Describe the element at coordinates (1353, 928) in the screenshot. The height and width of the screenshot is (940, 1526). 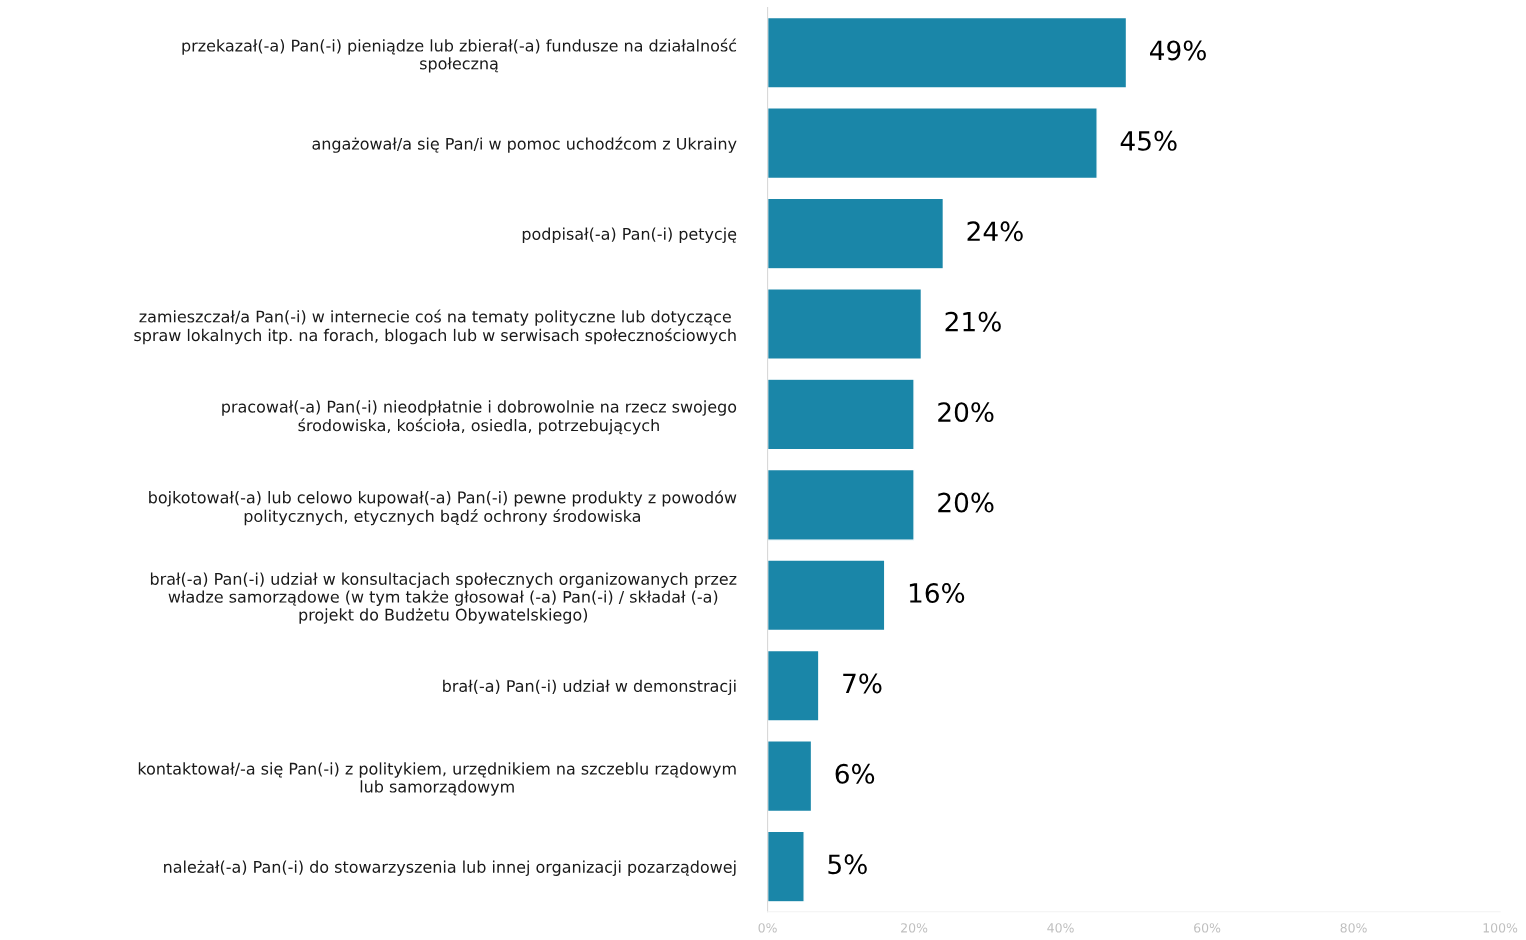
I see `x-tick-label: 80%` at that location.